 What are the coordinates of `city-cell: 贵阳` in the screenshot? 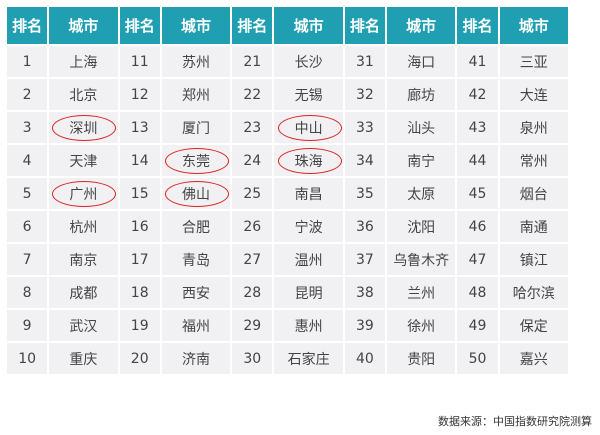 It's located at (421, 358).